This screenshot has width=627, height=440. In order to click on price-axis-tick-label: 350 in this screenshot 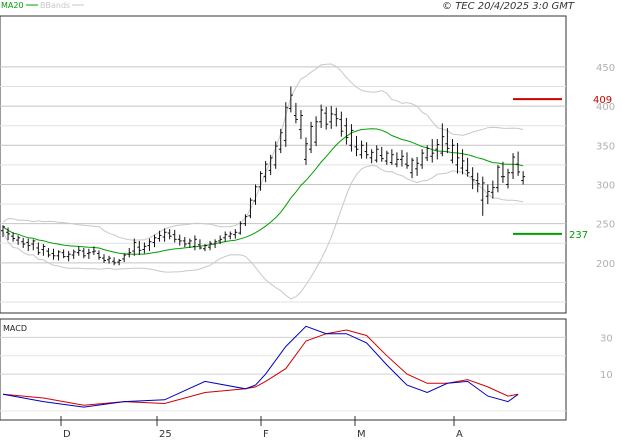, I will do `click(605, 146)`.